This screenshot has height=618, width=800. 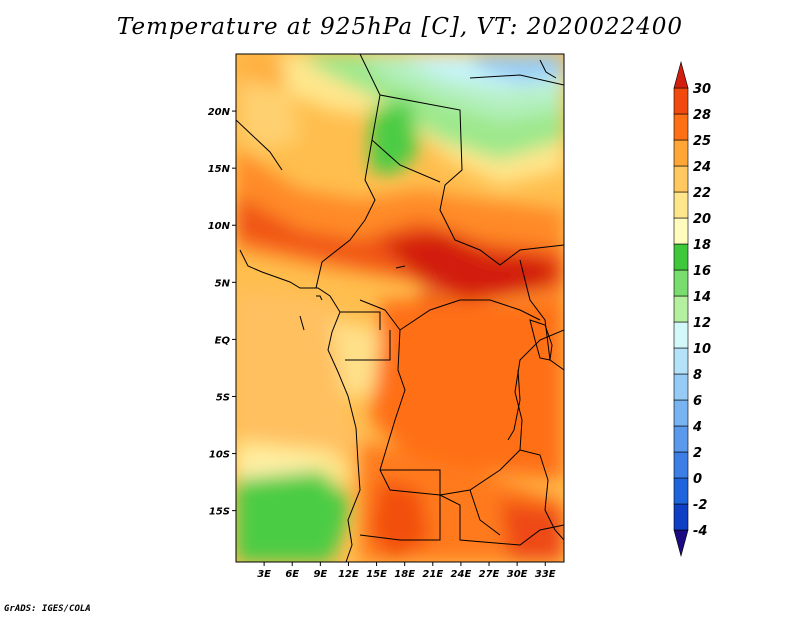 I want to click on colorbar-label: 2, so click(x=697, y=453).